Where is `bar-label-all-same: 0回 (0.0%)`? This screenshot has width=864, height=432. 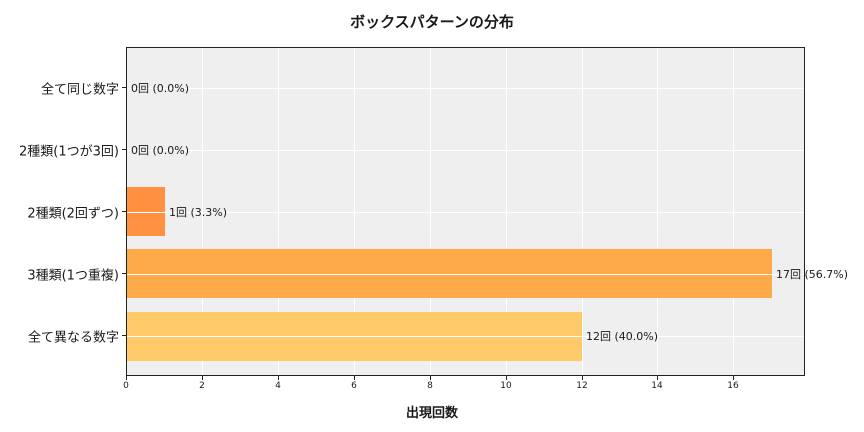
bar-label-all-same: 0回 (0.0%) is located at coordinates (160, 88).